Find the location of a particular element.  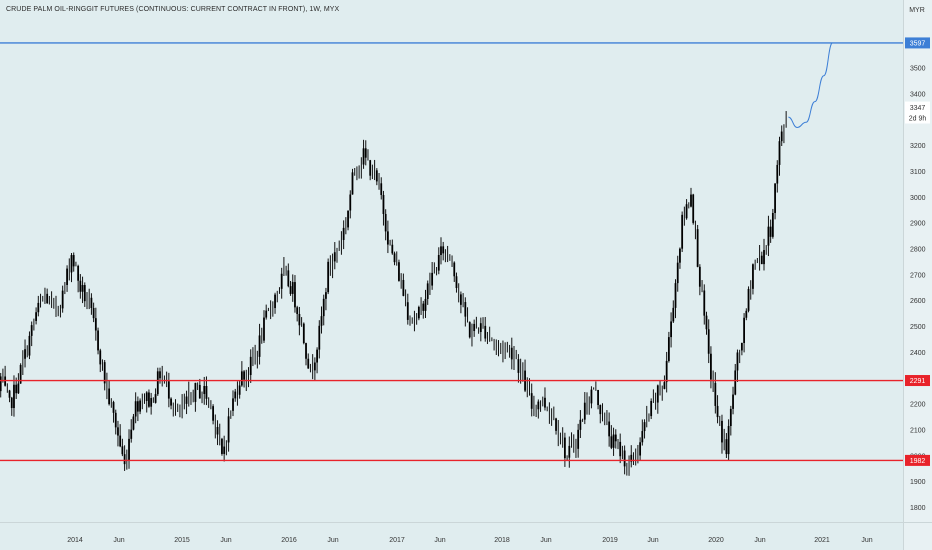

x-tick-label: 2017 is located at coordinates (397, 540).